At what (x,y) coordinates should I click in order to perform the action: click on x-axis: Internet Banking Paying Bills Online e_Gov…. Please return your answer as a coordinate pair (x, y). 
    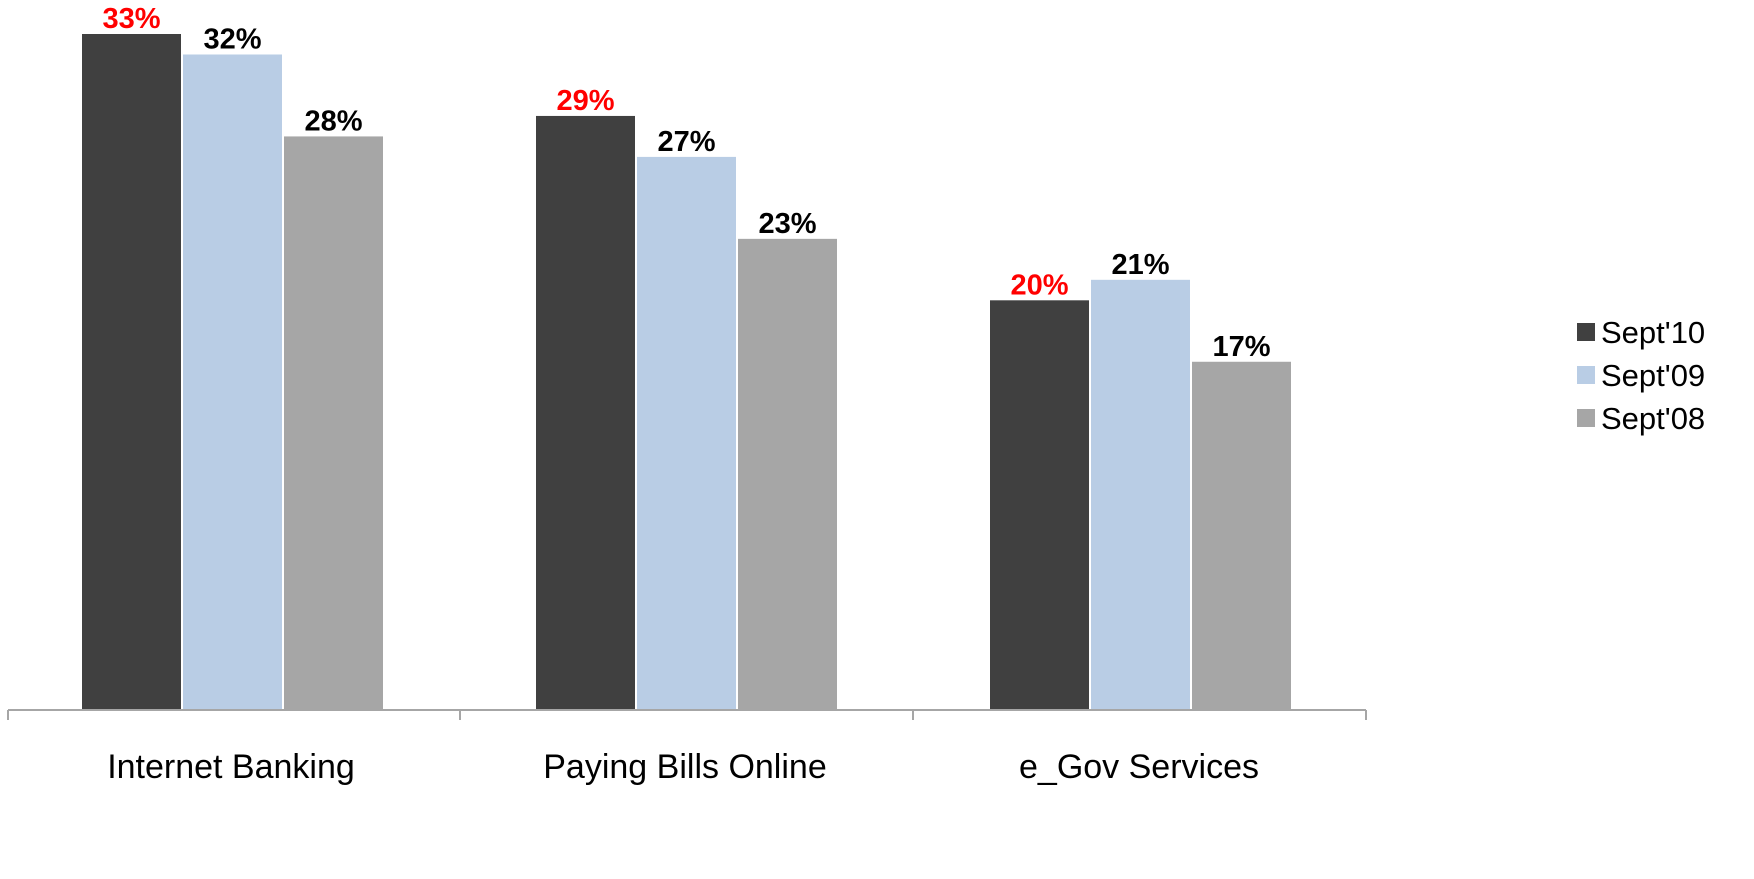
    Looking at the image, I should click on (687, 747).